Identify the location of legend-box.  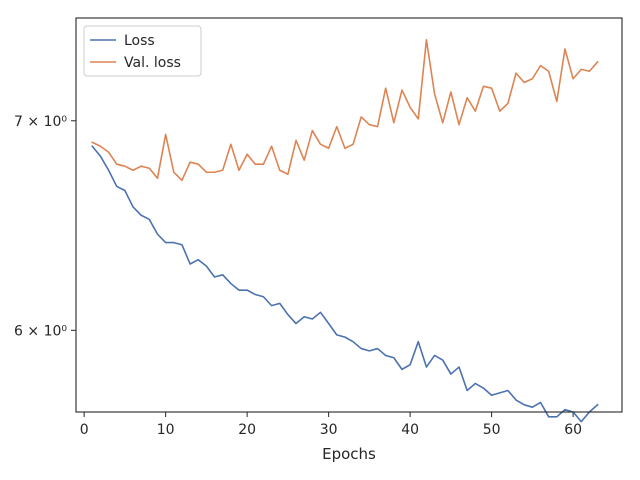
(142, 51).